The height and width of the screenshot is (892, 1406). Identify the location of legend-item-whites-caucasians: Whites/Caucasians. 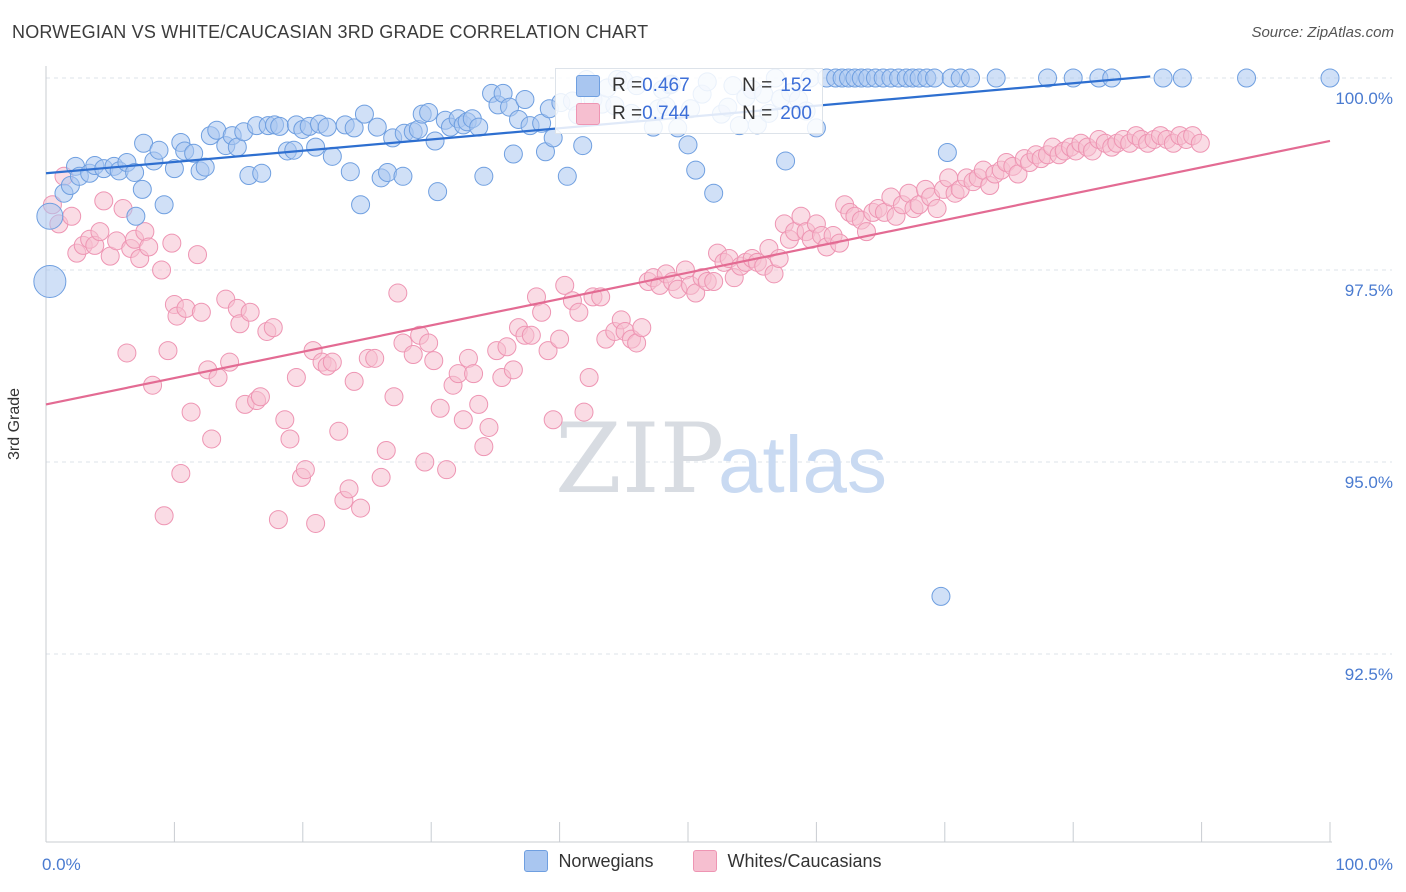
(787, 861).